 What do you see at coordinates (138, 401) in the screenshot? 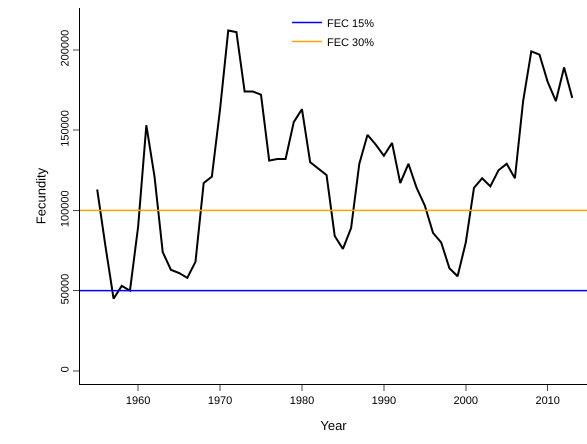
I see `x-tick-label: 1960` at bounding box center [138, 401].